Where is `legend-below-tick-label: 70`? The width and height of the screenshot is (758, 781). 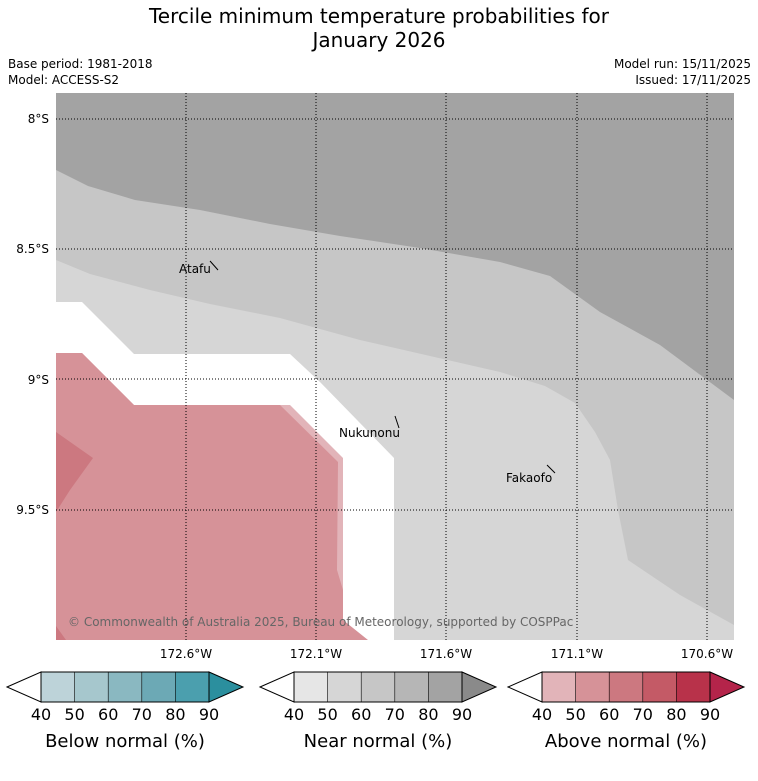
legend-below-tick-label: 70 is located at coordinates (142, 714).